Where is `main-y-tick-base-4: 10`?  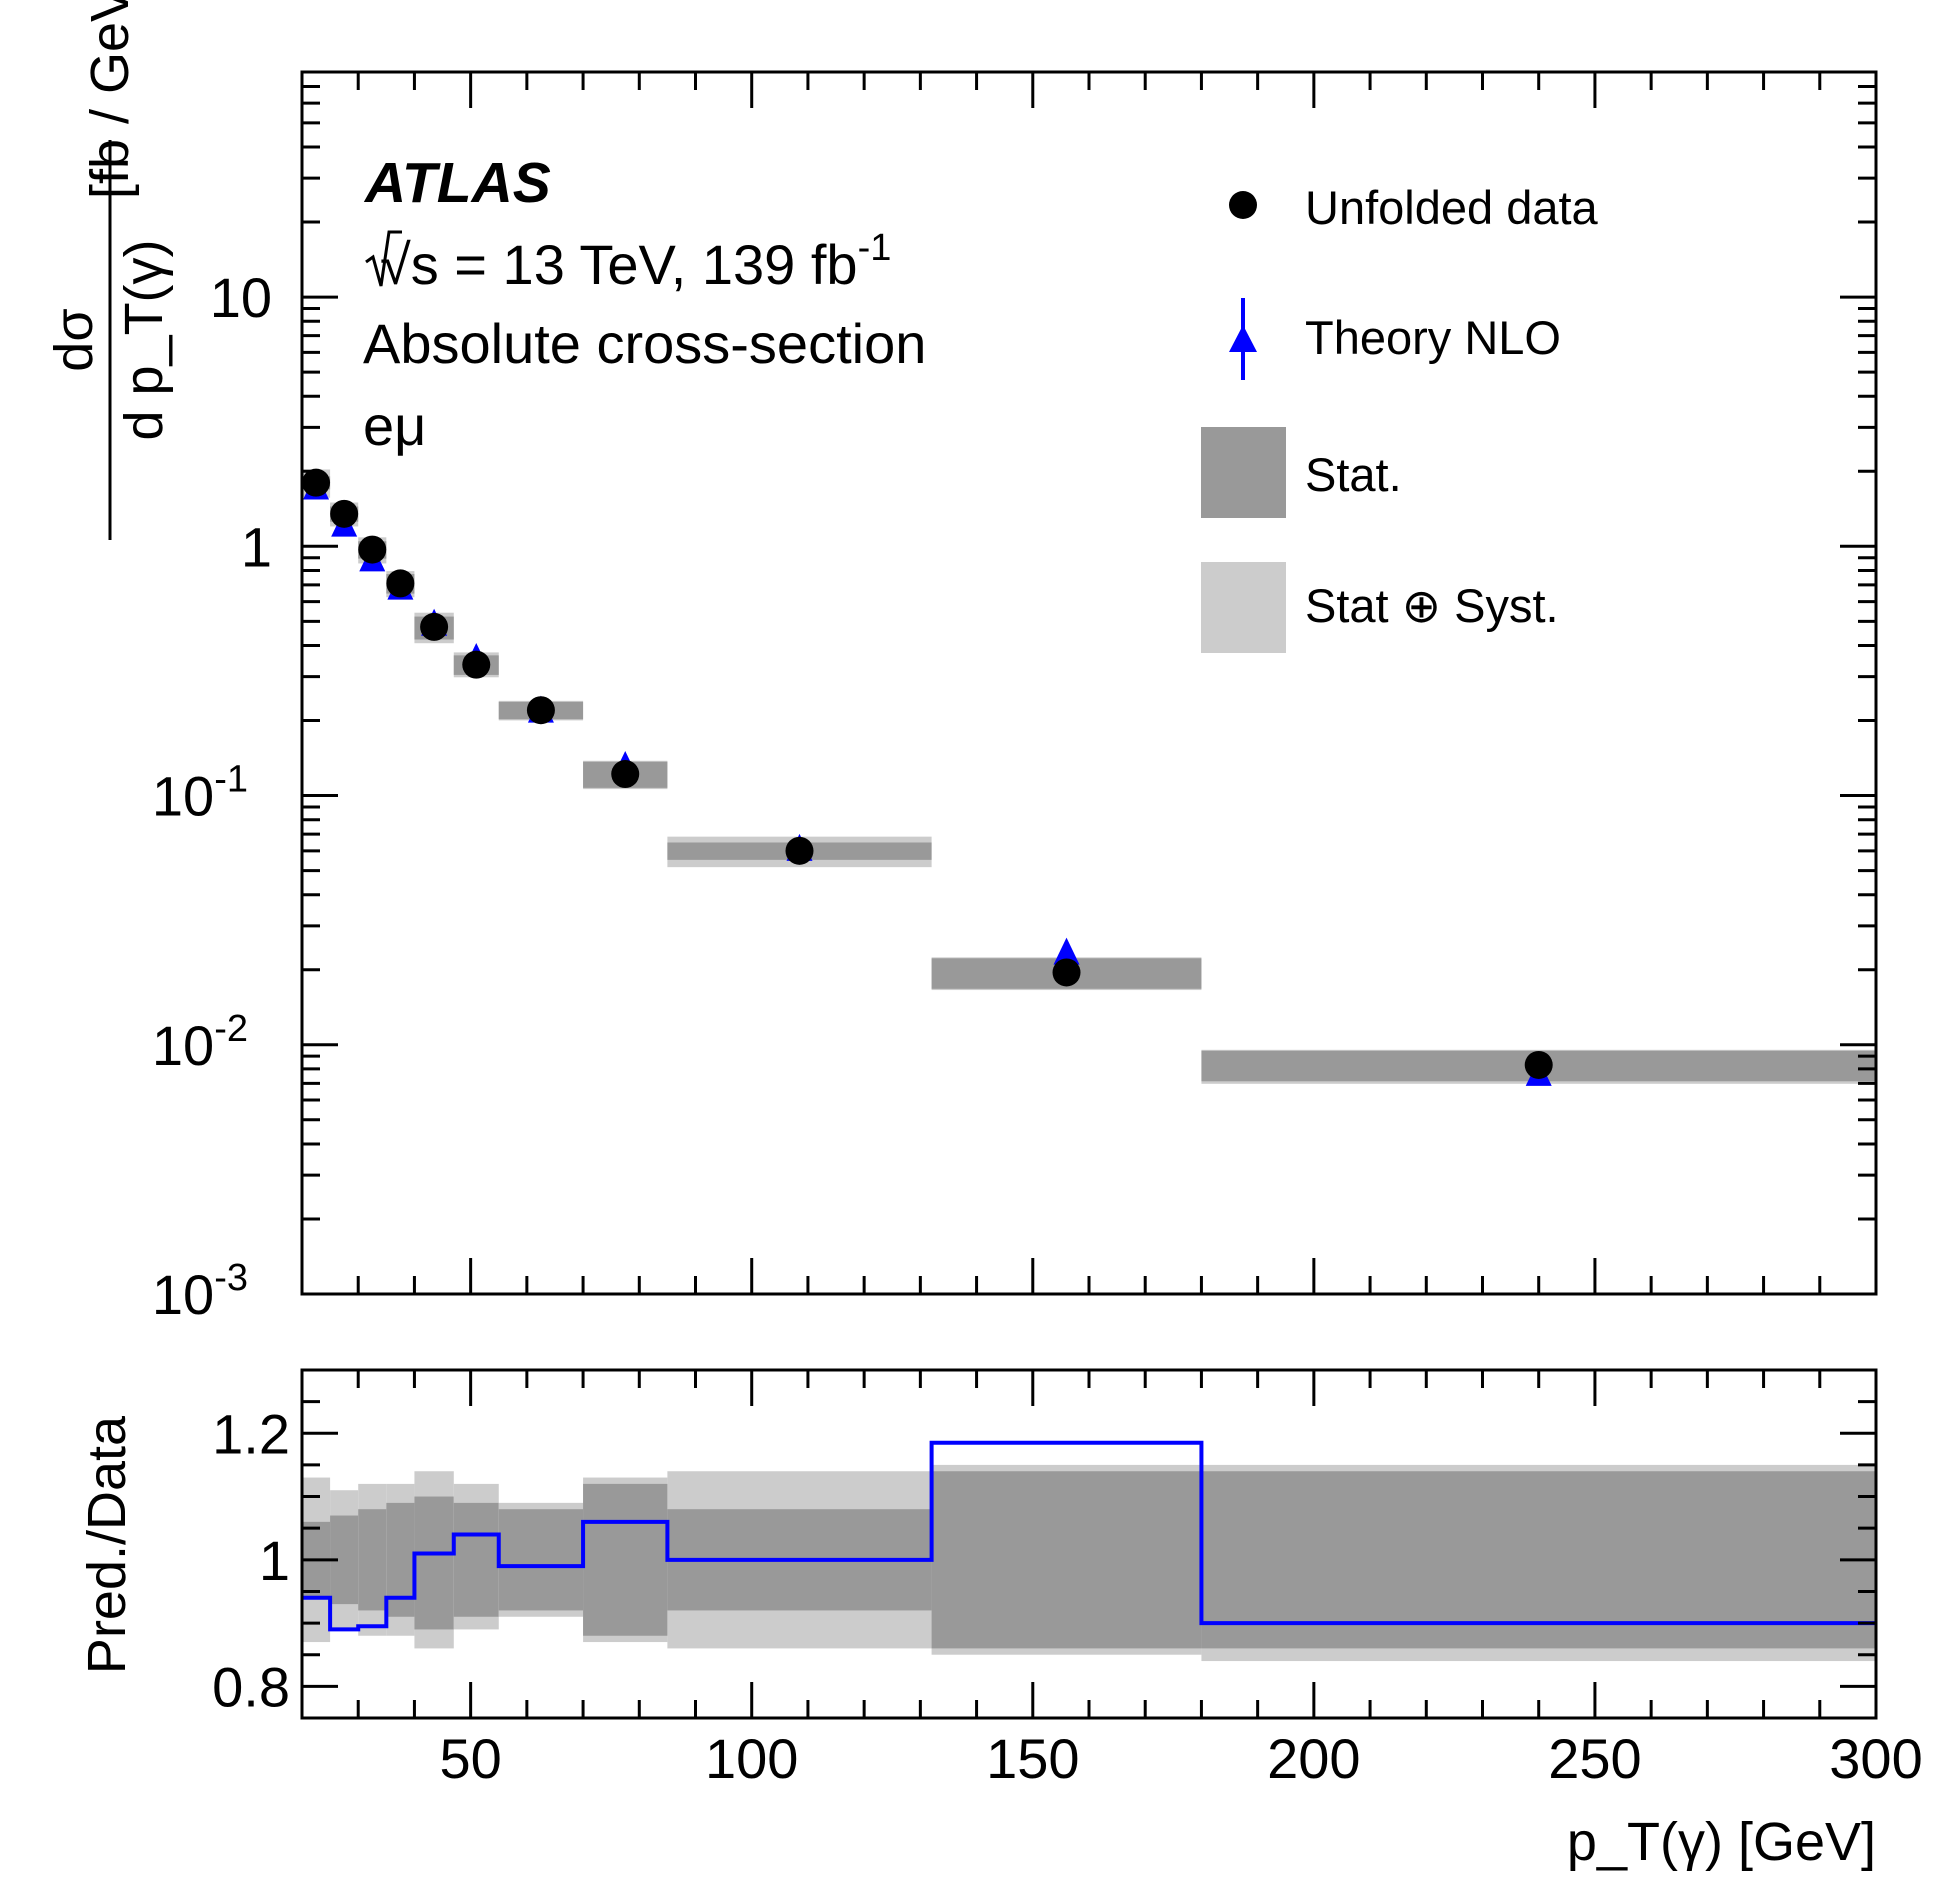 main-y-tick-base-4: 10 is located at coordinates (241, 297).